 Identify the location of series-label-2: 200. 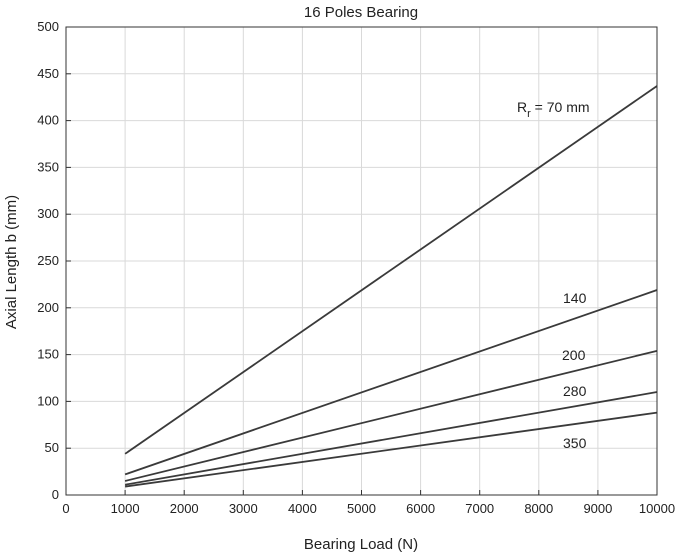
(574, 355).